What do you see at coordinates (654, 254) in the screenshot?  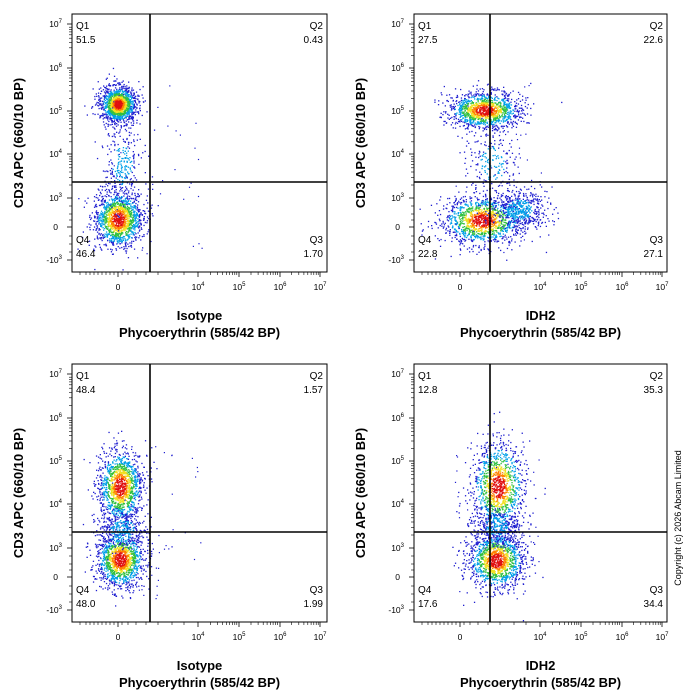 I see `quadrant-percentage: 27.1` at bounding box center [654, 254].